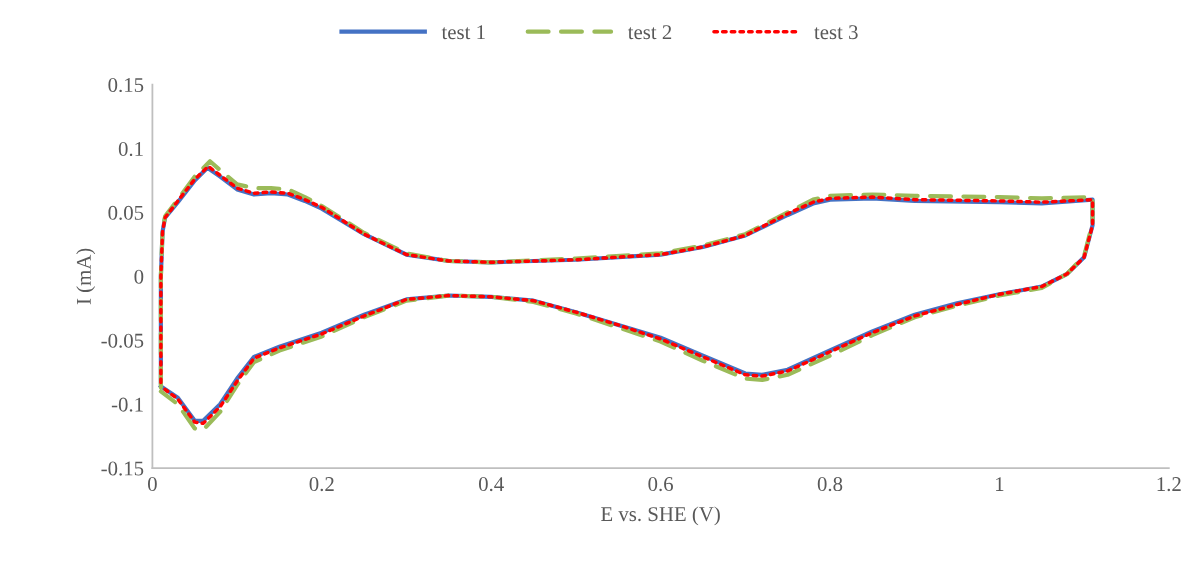 This screenshot has width=1200, height=564. I want to click on y-tick-label: -0.1, so click(127, 404).